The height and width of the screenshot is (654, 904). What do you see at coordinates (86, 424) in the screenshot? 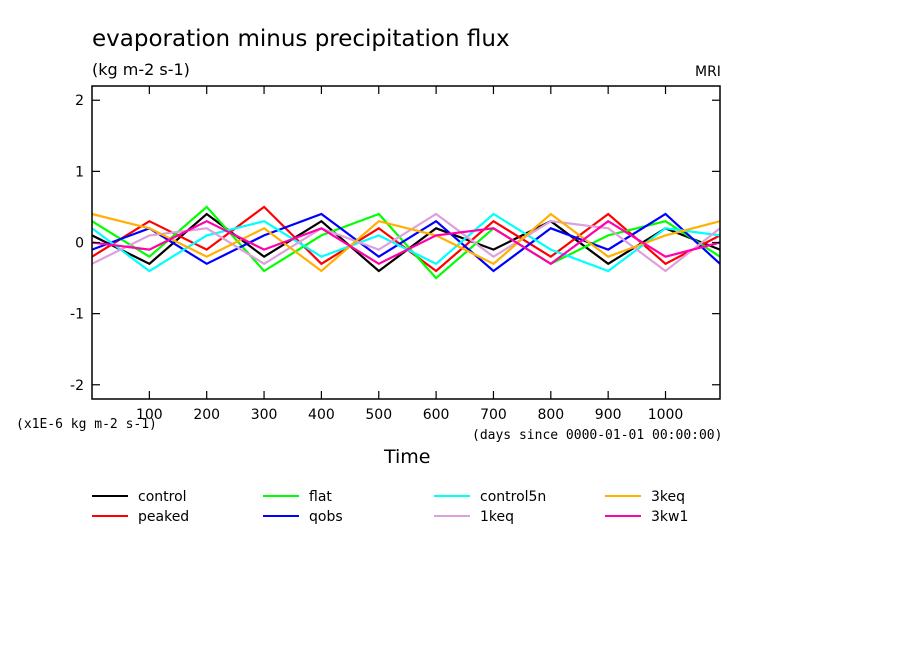
I see `y-scale-note: (x1E-6 kg m-2 s-1)` at bounding box center [86, 424].